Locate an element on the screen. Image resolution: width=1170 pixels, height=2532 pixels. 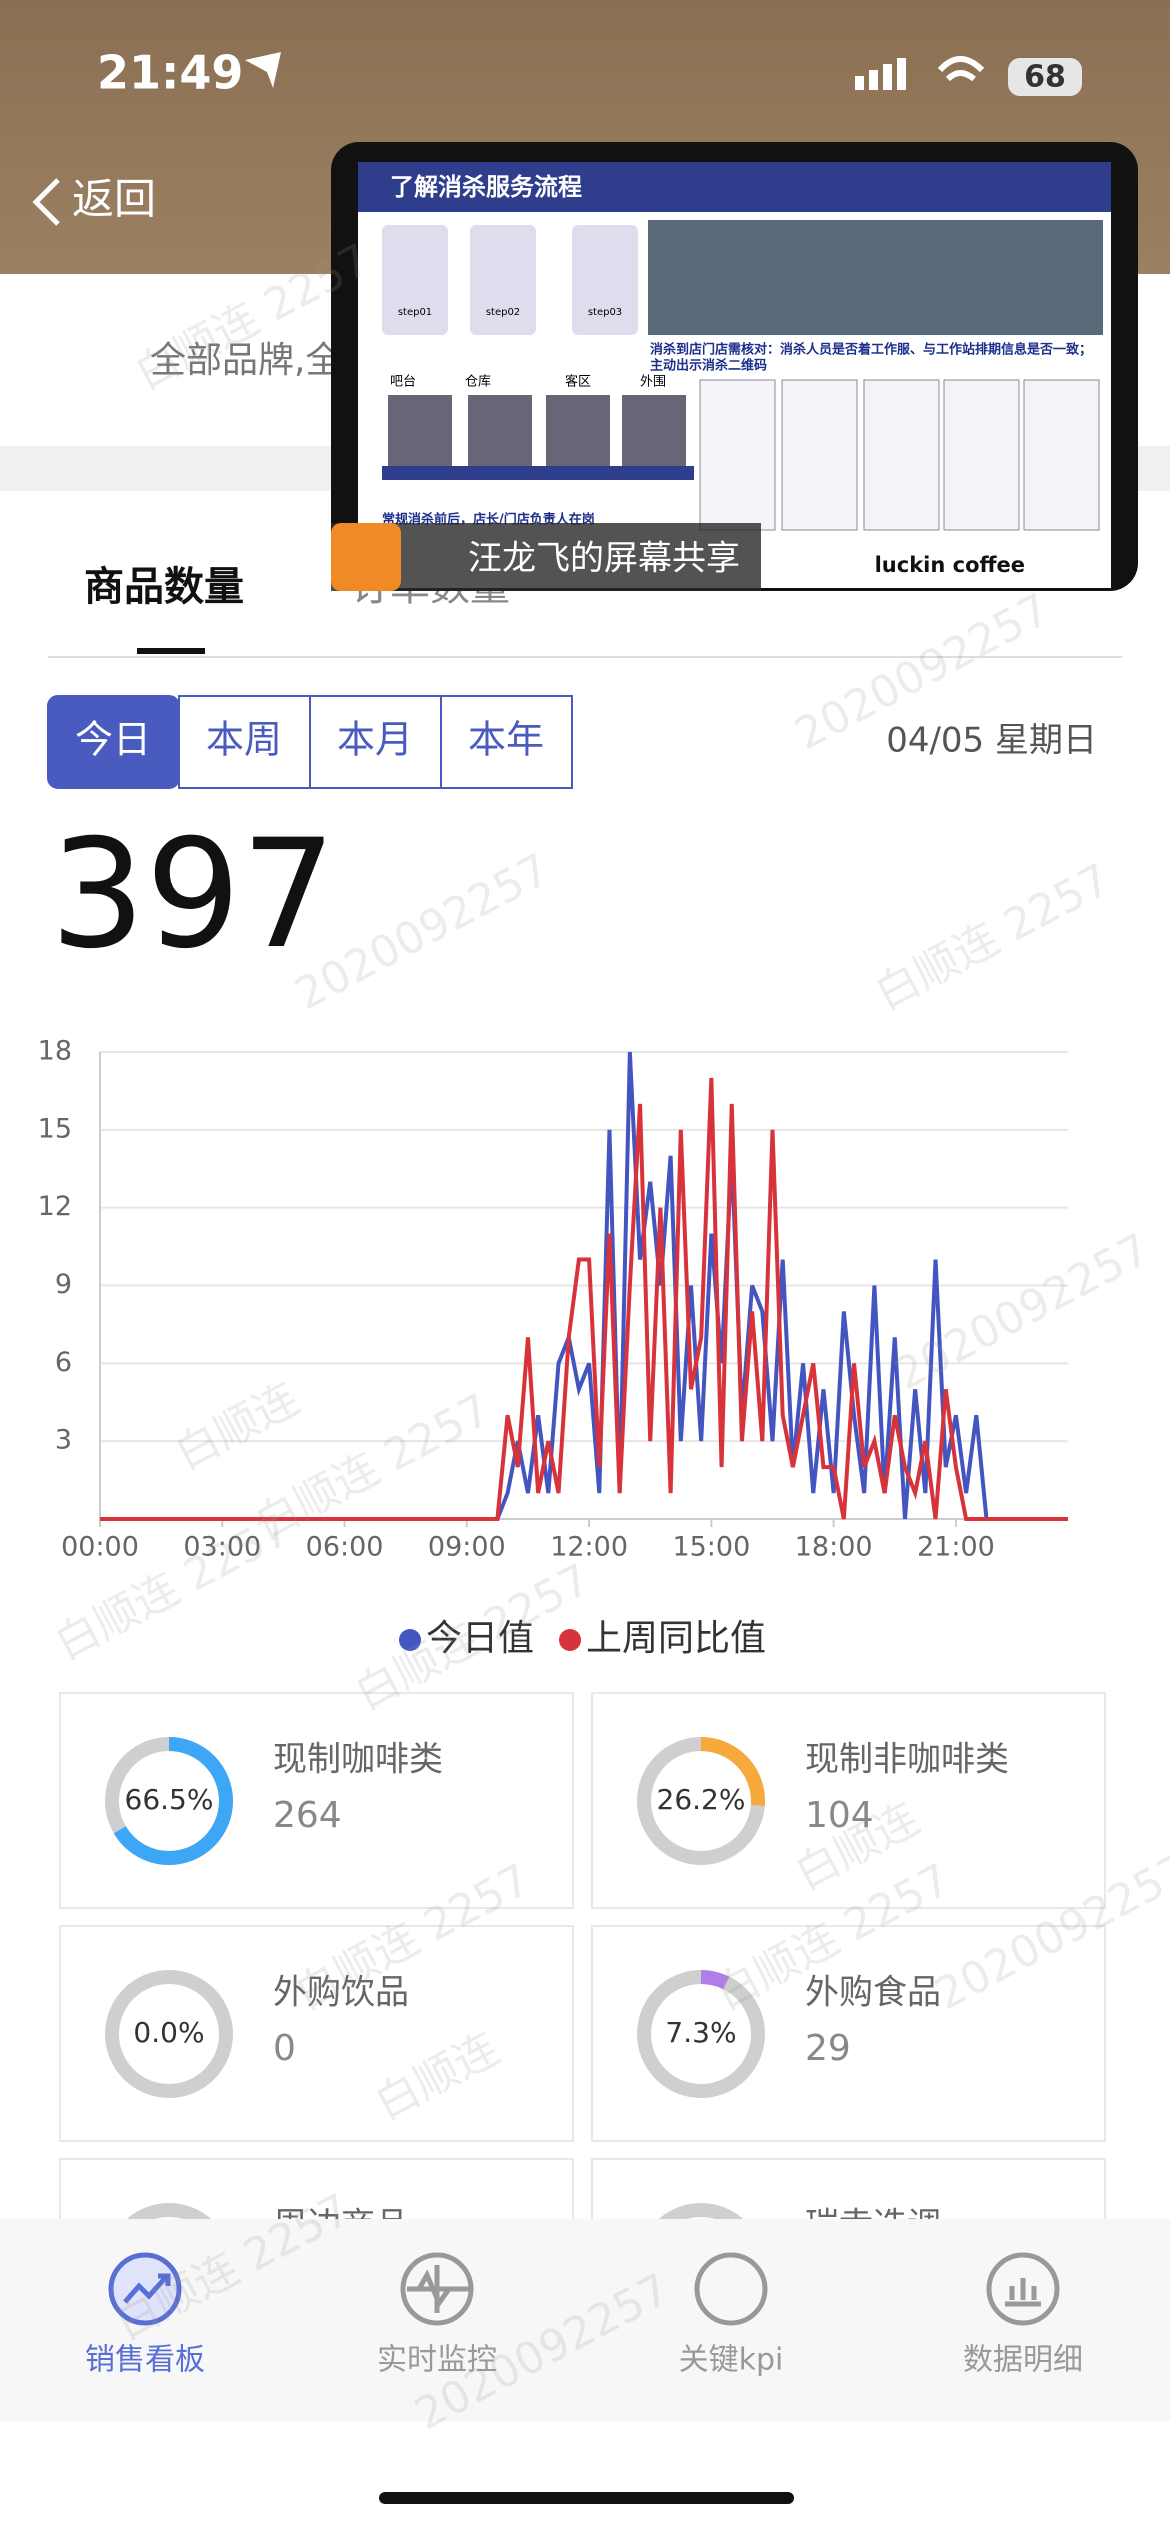
period-label: 本年 is located at coordinates (506, 740).